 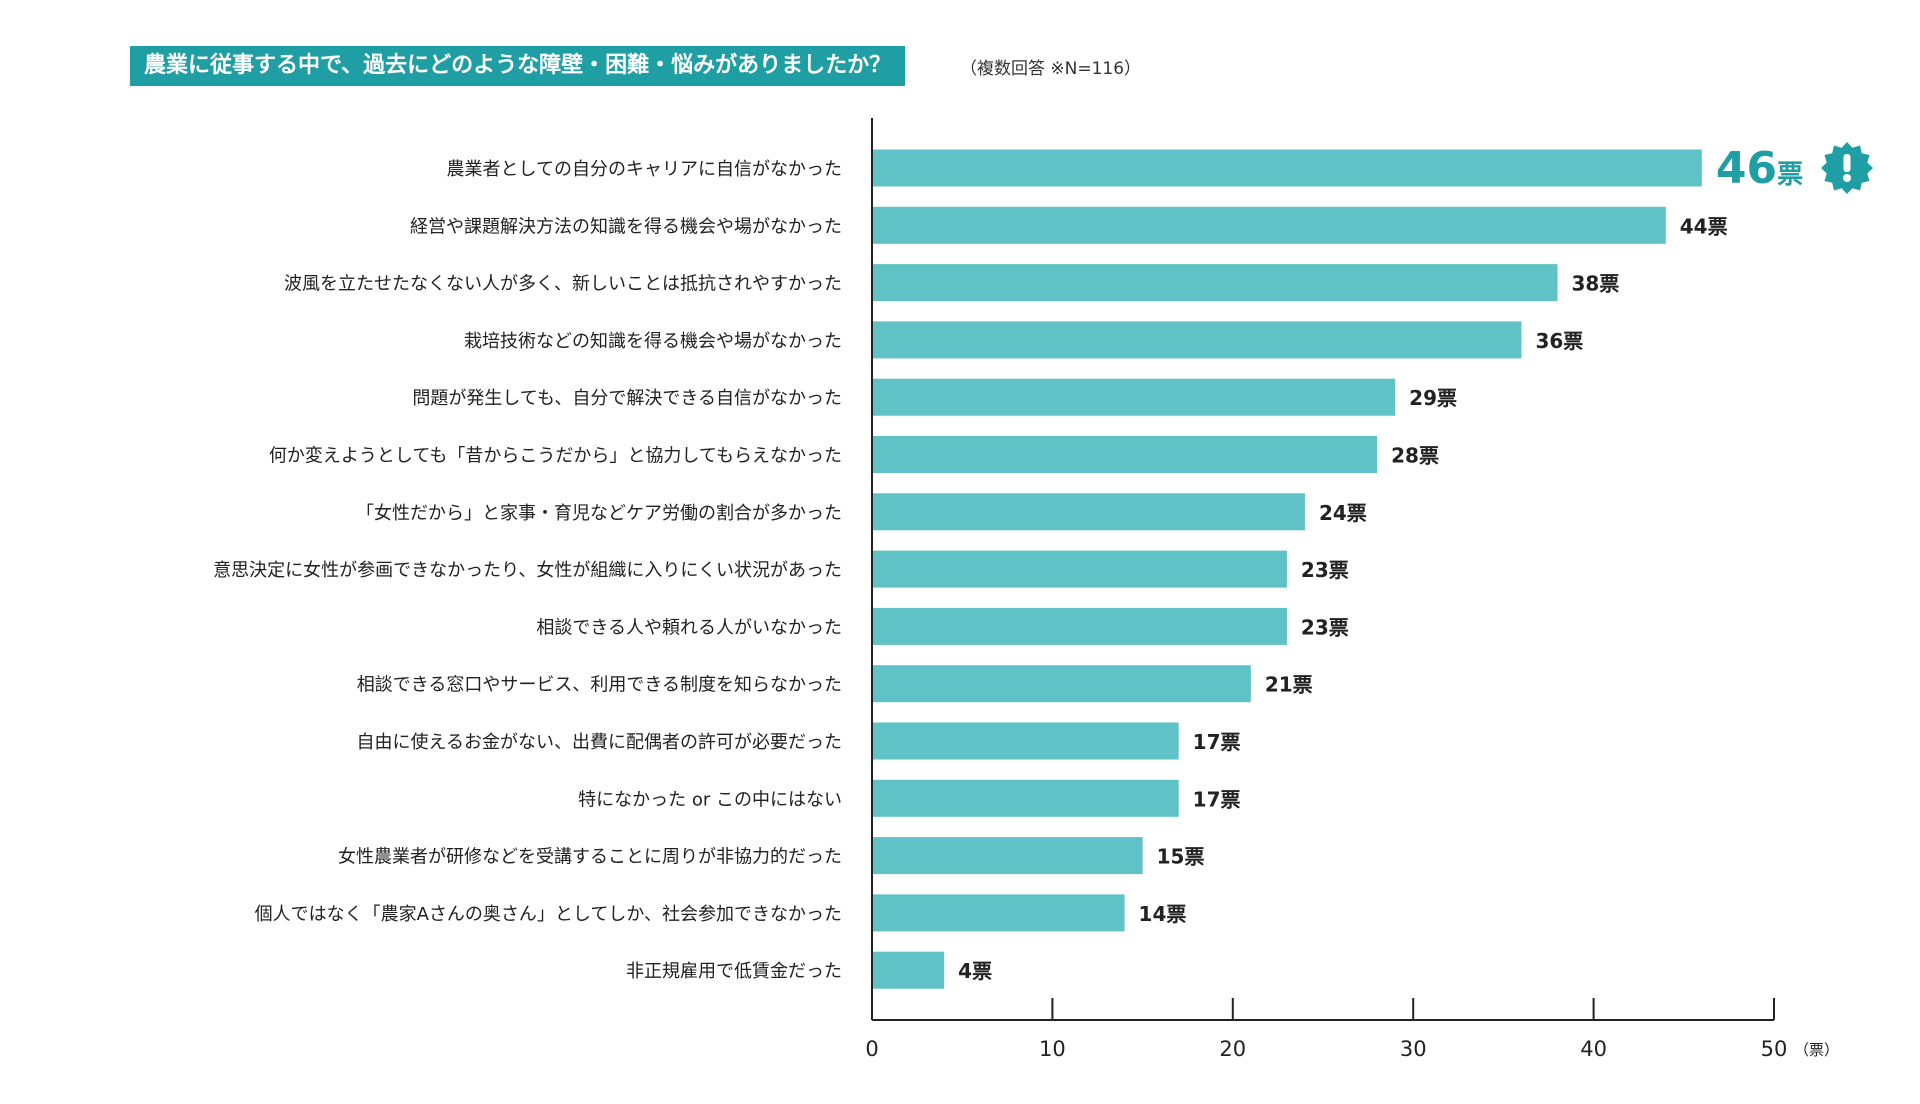 What do you see at coordinates (626, 226) in the screenshot?
I see `category-label: 経営や課題解決方法の知識を得る機会や場がなかった` at bounding box center [626, 226].